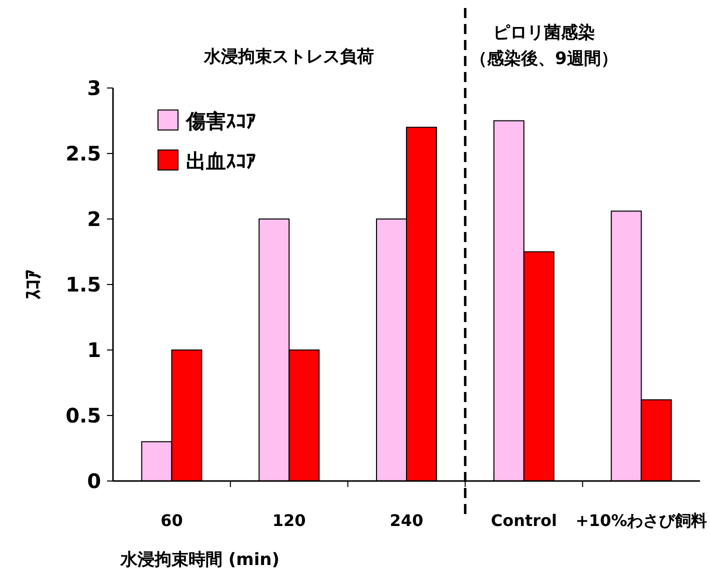 The image size is (710, 577). What do you see at coordinates (171, 520) in the screenshot?
I see `x-tick-label: 60` at bounding box center [171, 520].